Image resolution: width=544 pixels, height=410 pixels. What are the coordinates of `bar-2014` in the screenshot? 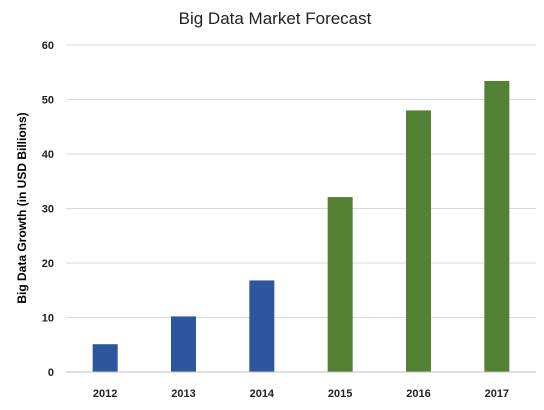 It's located at (262, 326).